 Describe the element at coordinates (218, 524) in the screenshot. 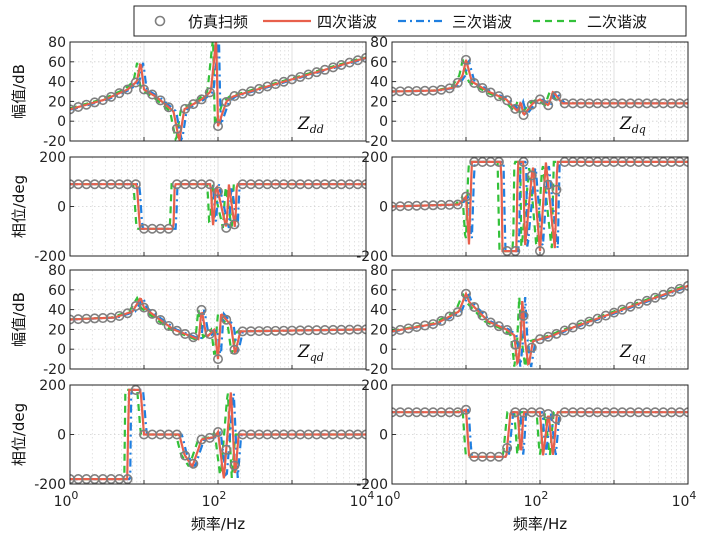

I see `x-axis-label: 频率/Hz` at that location.